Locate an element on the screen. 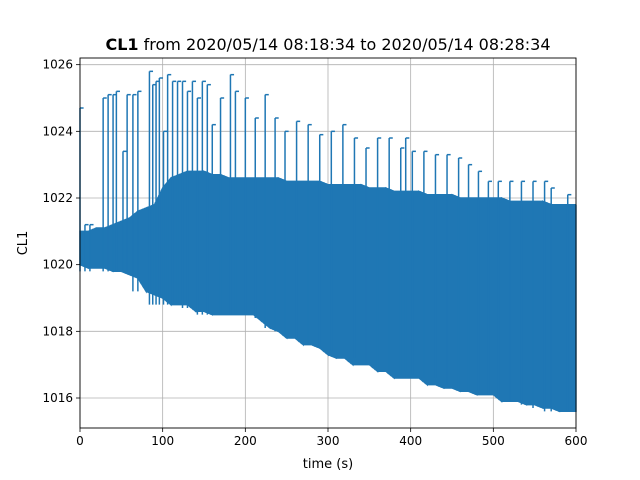  x-axis-label: time (s) is located at coordinates (328, 464).